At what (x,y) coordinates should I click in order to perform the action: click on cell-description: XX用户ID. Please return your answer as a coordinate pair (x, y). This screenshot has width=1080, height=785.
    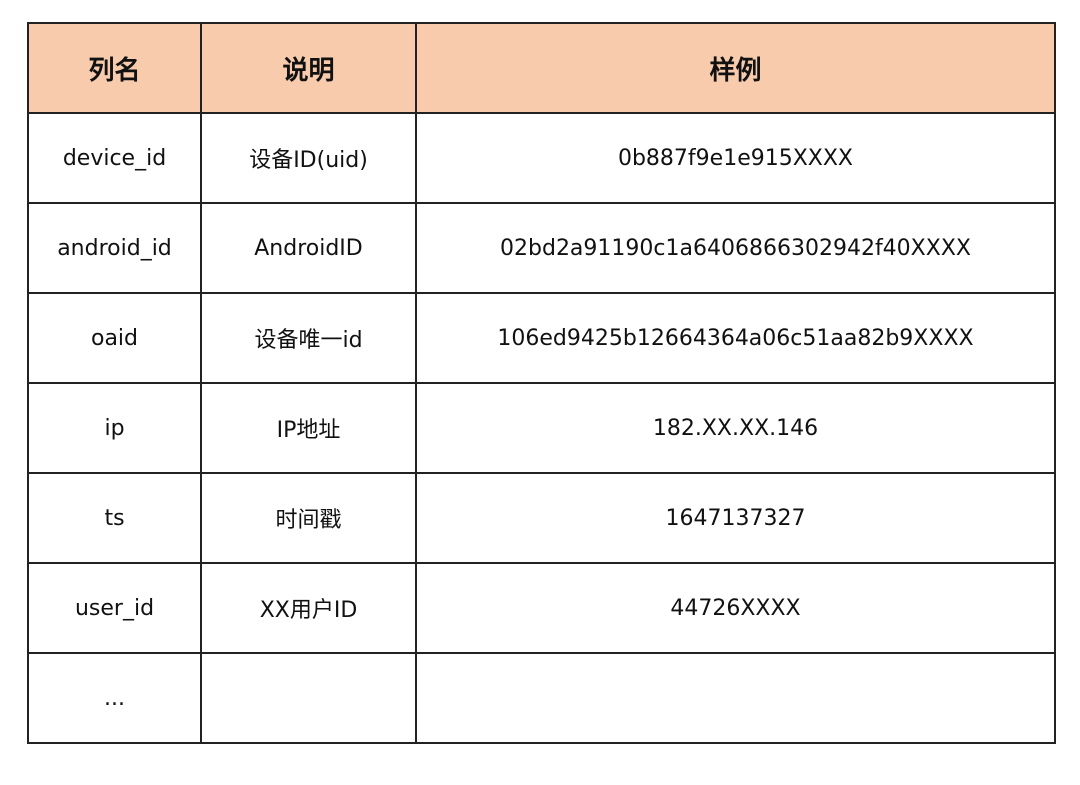
    Looking at the image, I should click on (308, 608).